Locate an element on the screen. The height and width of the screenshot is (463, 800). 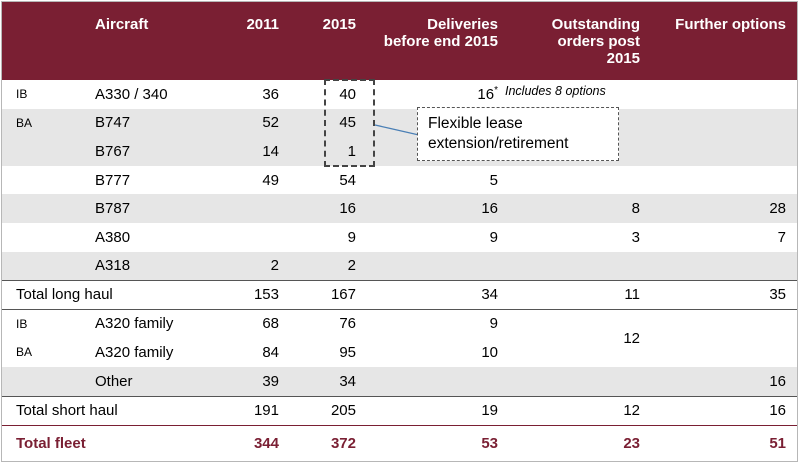
header-further-options: Further options is located at coordinates (730, 24).